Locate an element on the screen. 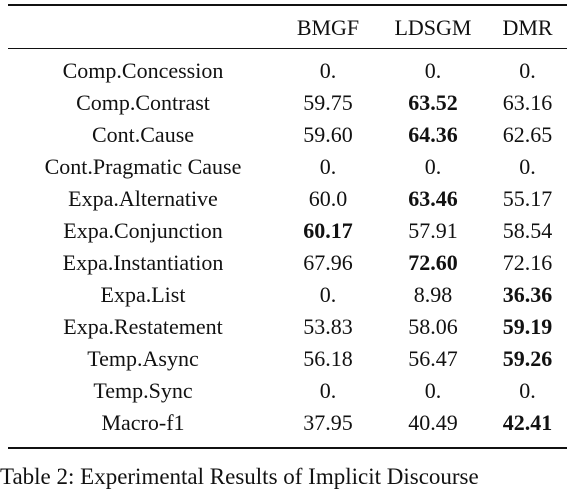 The image size is (572, 490). cell-bmgf: 59.60 is located at coordinates (328, 134).